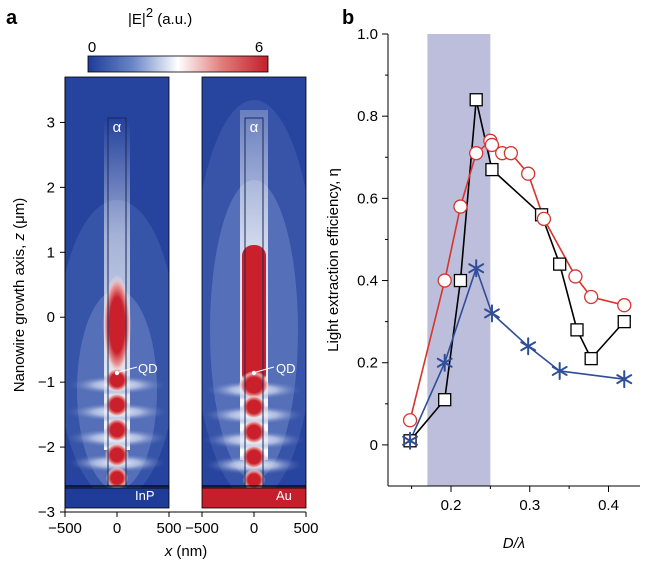  What do you see at coordinates (92, 47) in the screenshot?
I see `colorbar-min-label: 0` at bounding box center [92, 47].